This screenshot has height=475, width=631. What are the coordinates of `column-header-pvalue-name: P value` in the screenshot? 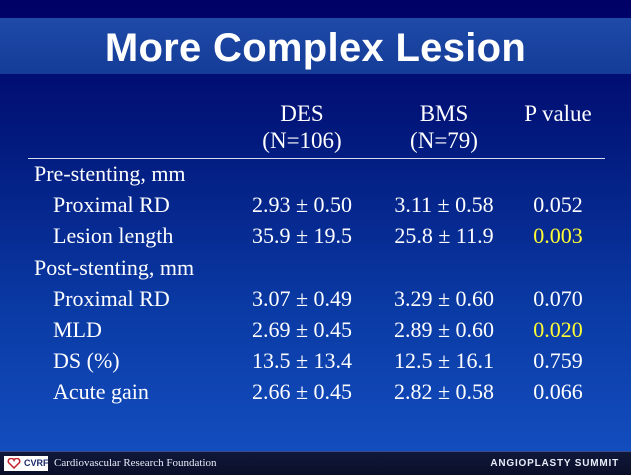 It's located at (558, 113).